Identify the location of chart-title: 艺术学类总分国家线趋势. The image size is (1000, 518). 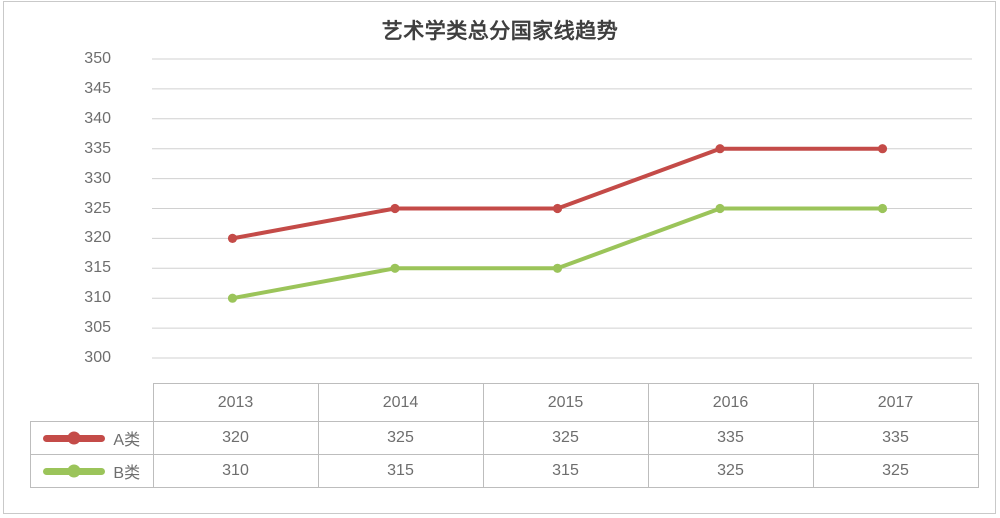
(500, 31).